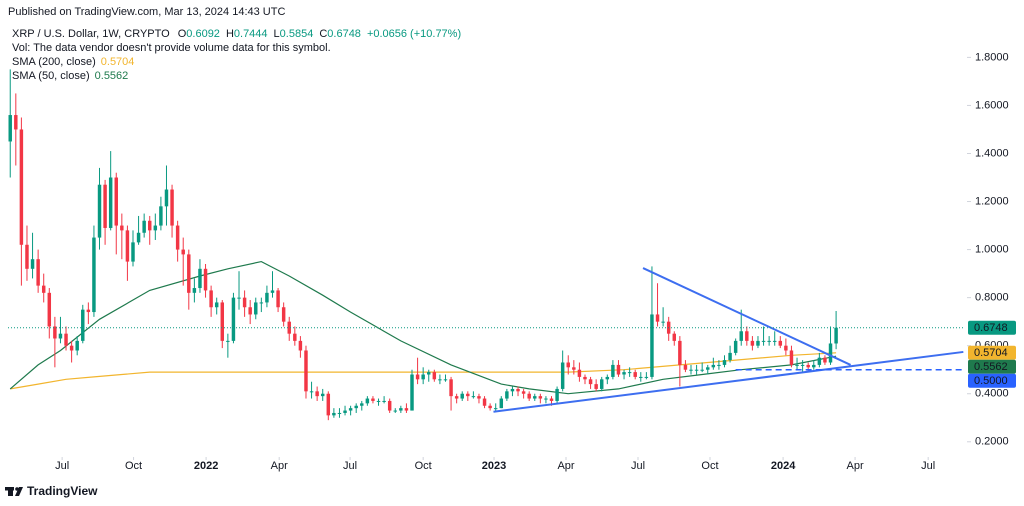  I want to click on x-tick-label: 2022, so click(206, 466).